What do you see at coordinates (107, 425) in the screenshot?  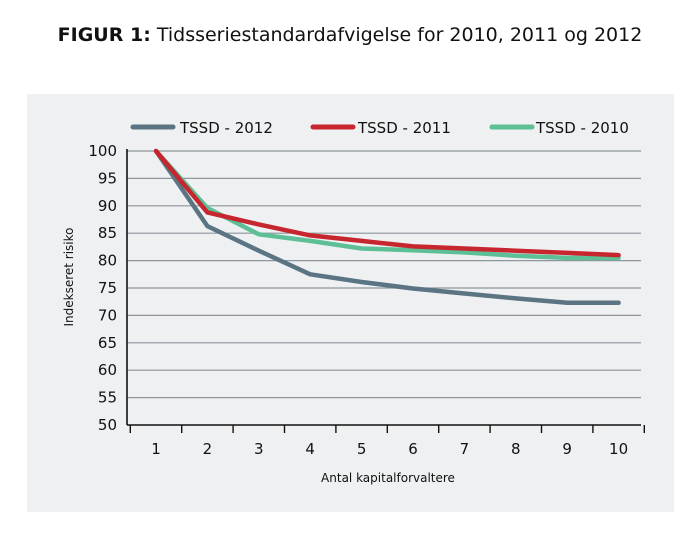 I see `y-tick-label: 50` at bounding box center [107, 425].